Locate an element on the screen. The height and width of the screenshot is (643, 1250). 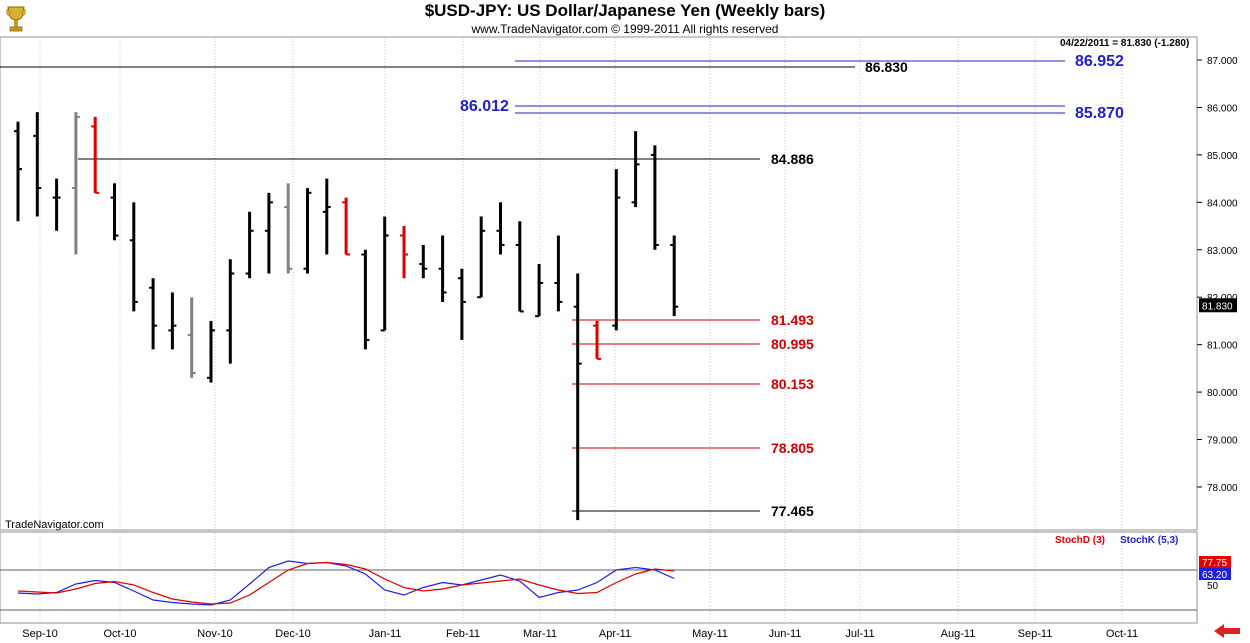
stochastic-panel-frame is located at coordinates (599, 577).